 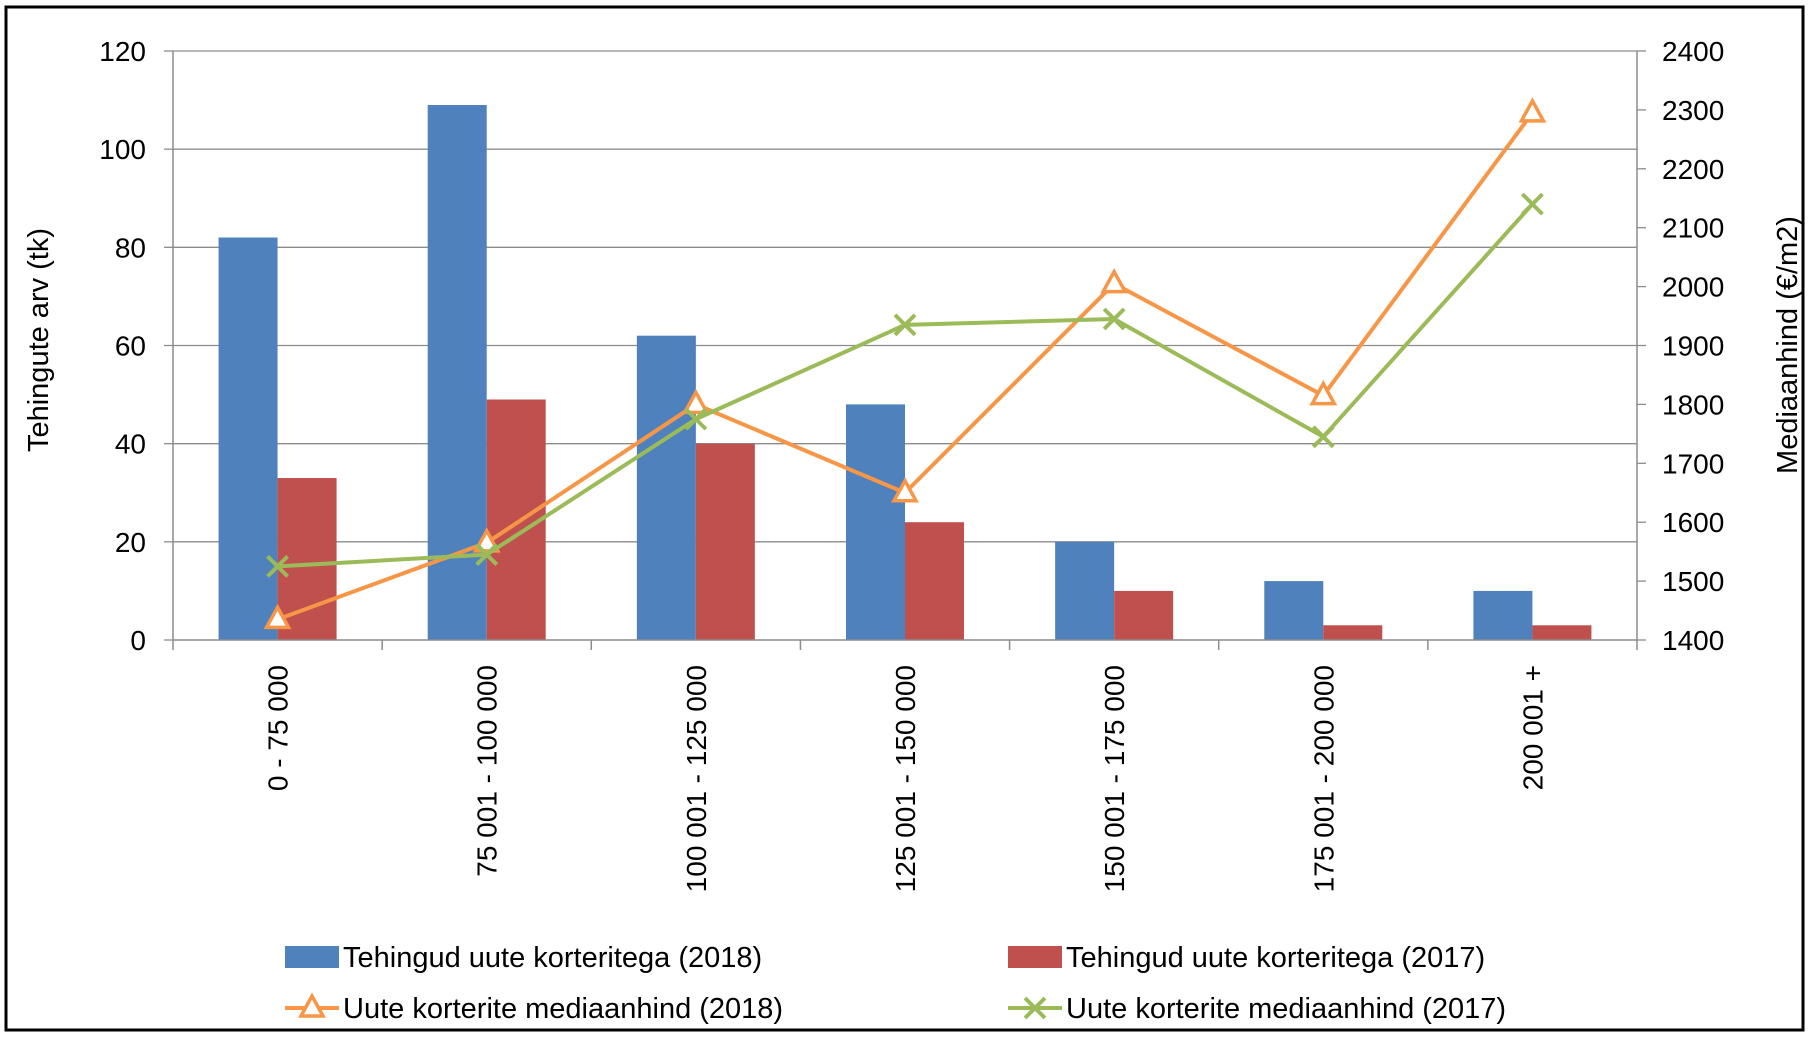 What do you see at coordinates (1323, 778) in the screenshot?
I see `x-tick-label: 175 001 - 200 000` at bounding box center [1323, 778].